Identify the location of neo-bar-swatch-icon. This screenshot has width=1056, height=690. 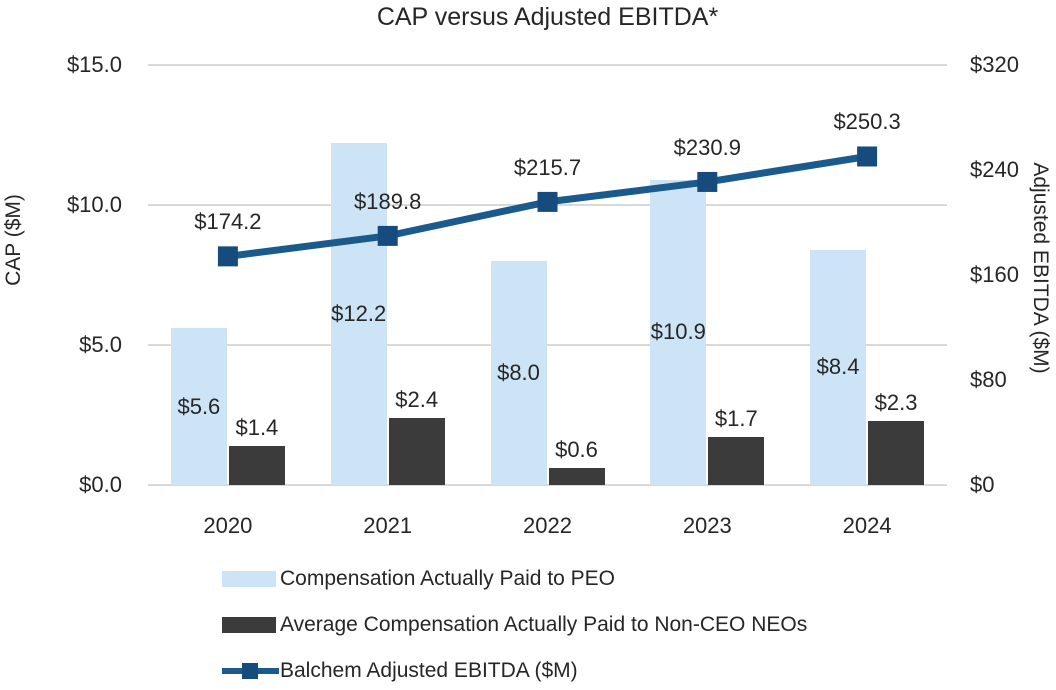
(249, 625).